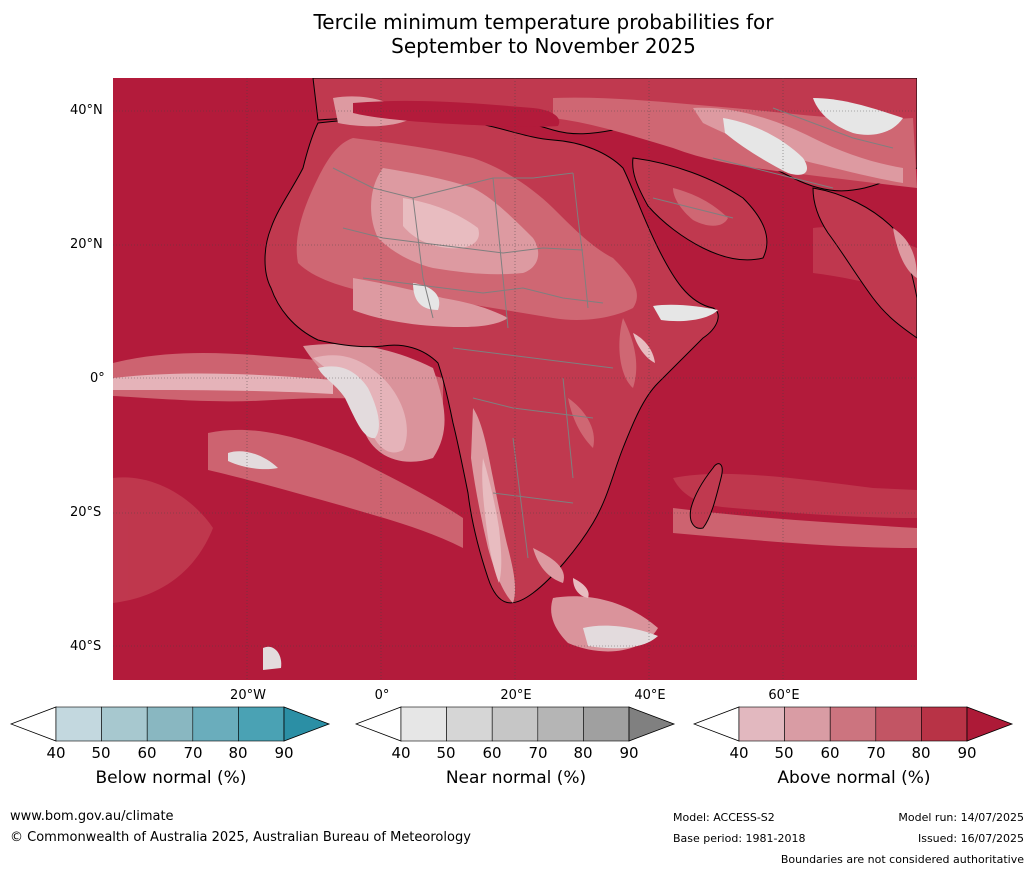 This screenshot has width=1035, height=873. I want to click on tick-near-80: 80, so click(583, 753).